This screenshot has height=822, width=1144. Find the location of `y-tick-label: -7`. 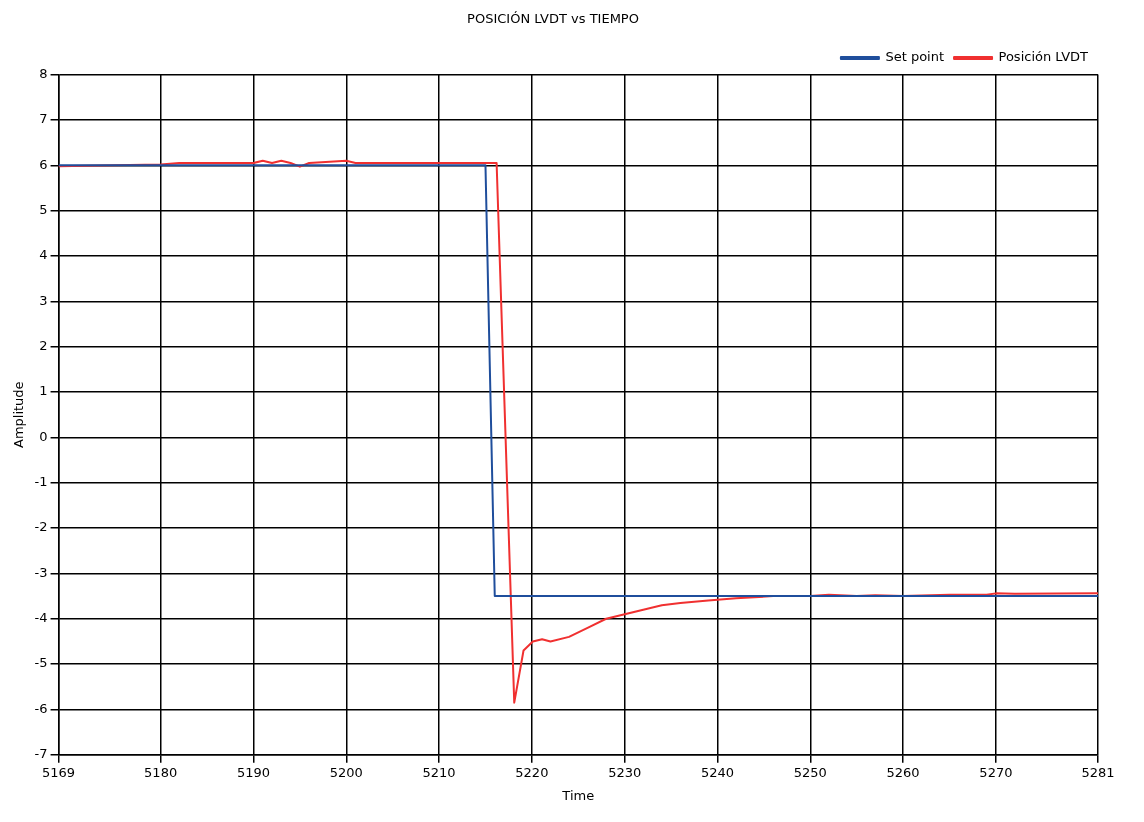

y-tick-label: -7 is located at coordinates (41, 754).